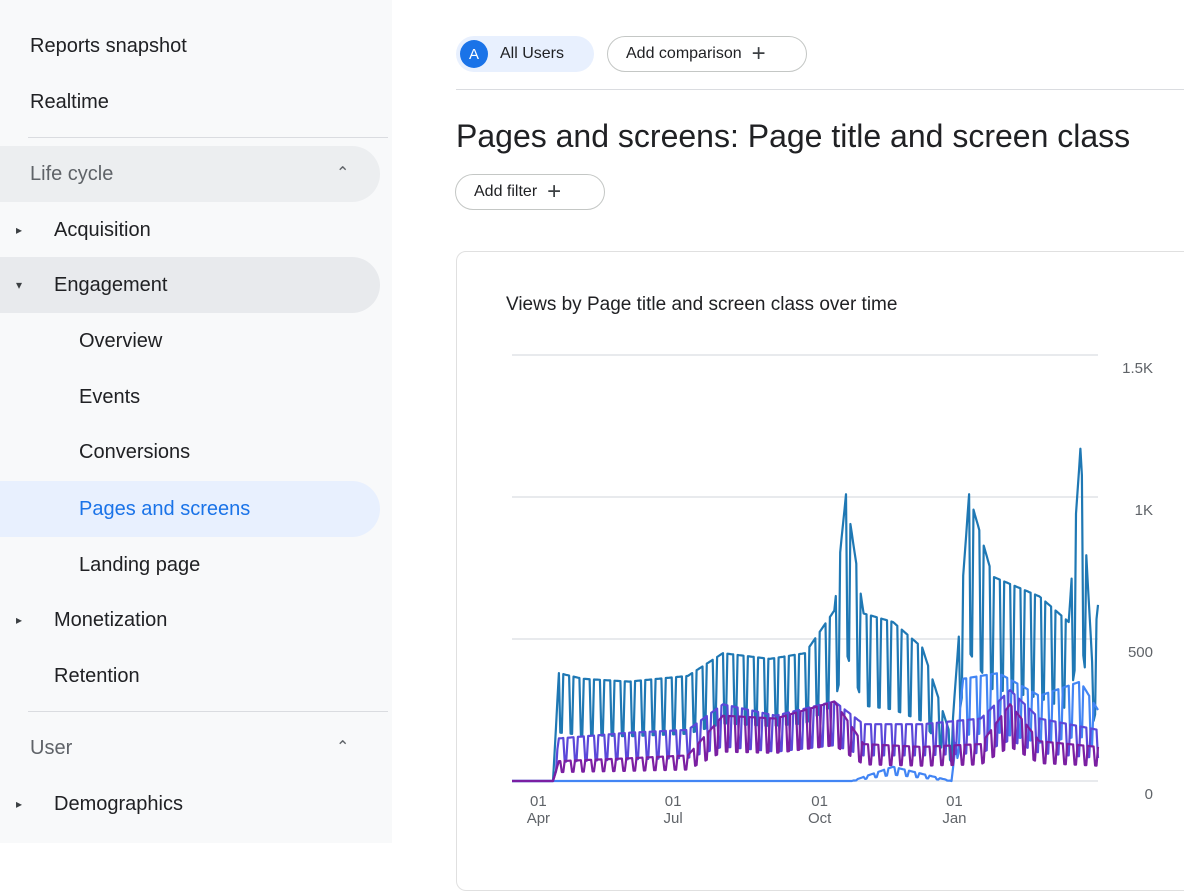 This screenshot has width=1184, height=891. What do you see at coordinates (190, 174) in the screenshot?
I see `section-life-cycle: Life cycle ⌃` at bounding box center [190, 174].